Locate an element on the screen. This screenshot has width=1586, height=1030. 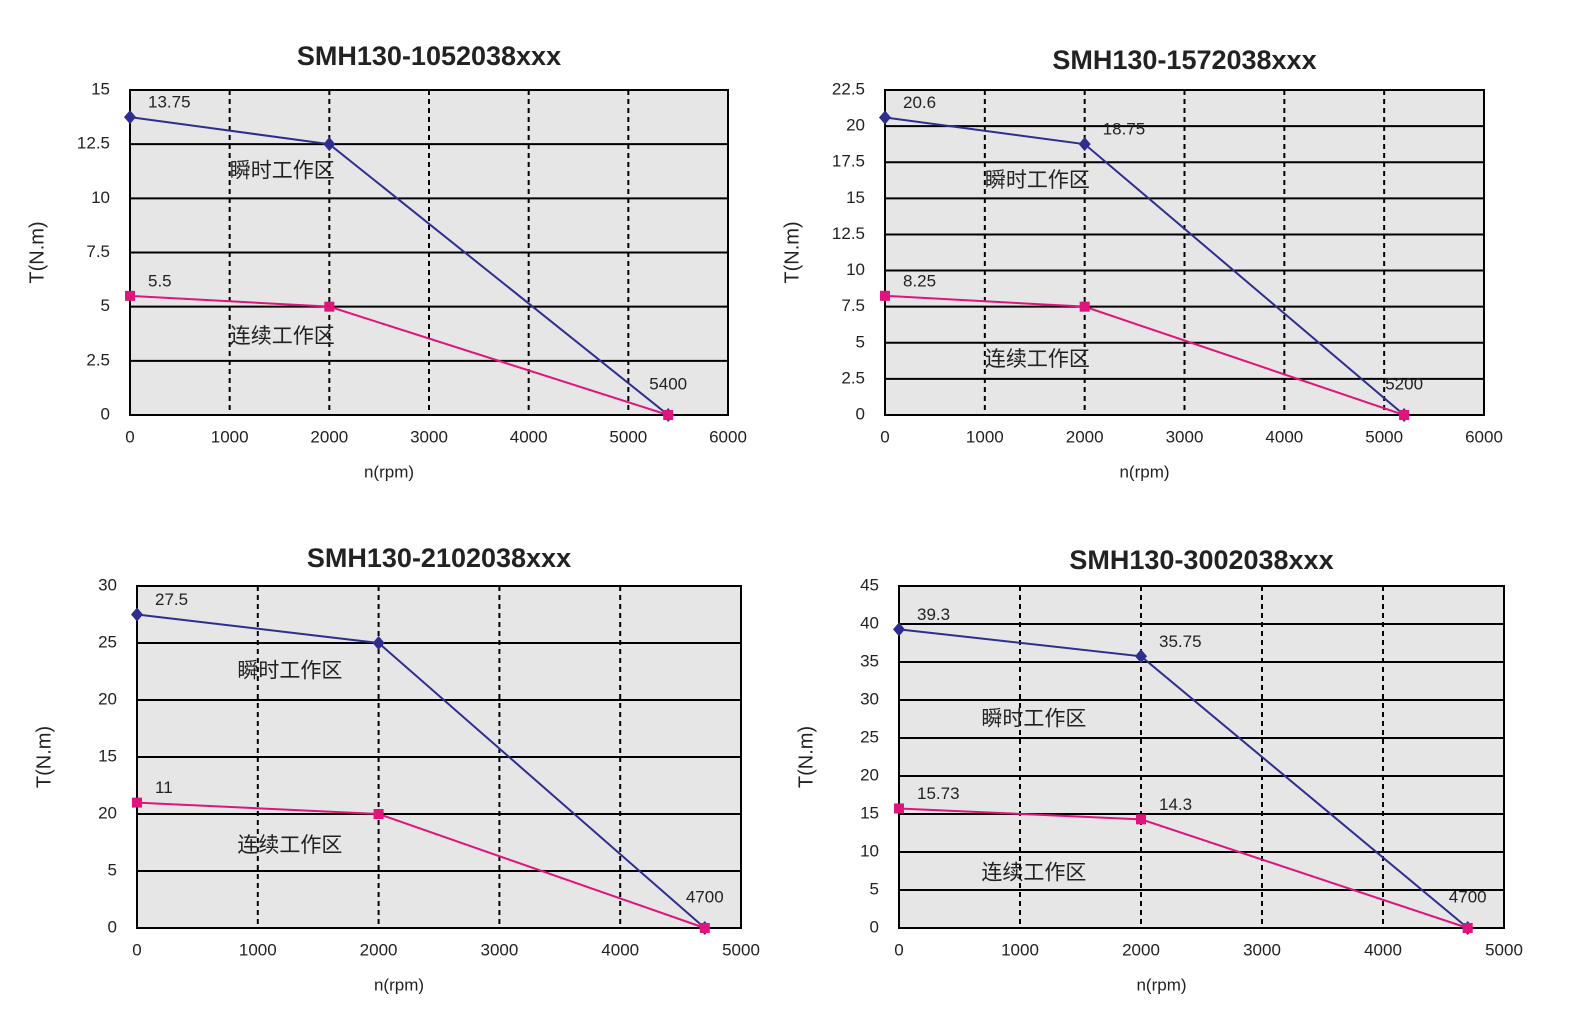
chart-title: SMH130-1052038xxx is located at coordinates (429, 56).